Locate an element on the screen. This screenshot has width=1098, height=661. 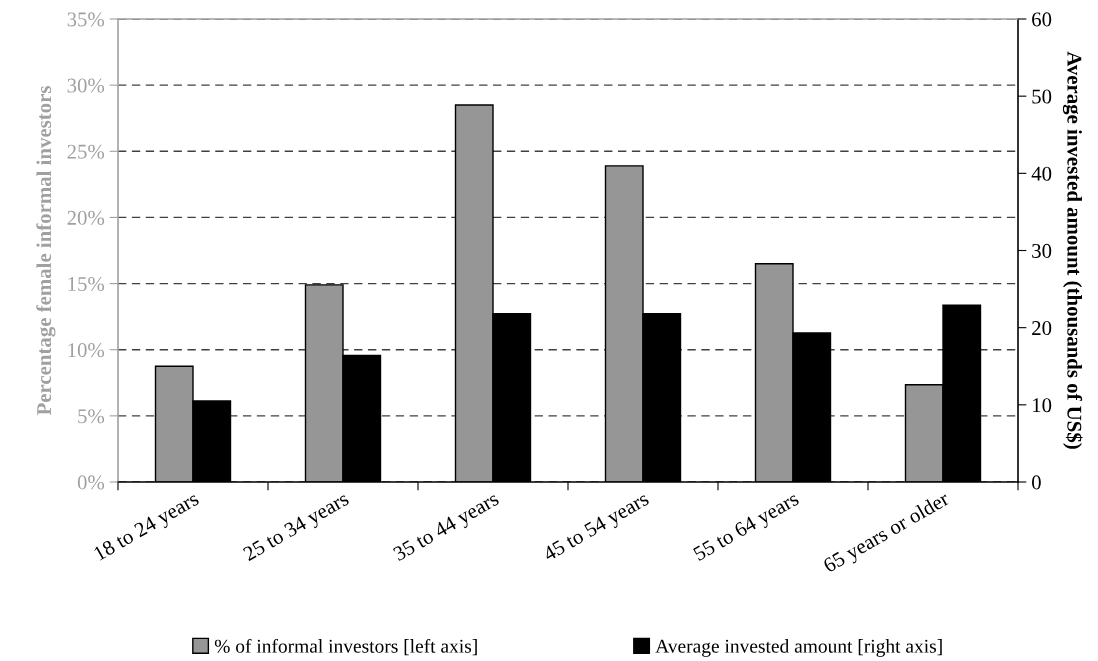
y2-tick-label: 40 is located at coordinates (1041, 173).